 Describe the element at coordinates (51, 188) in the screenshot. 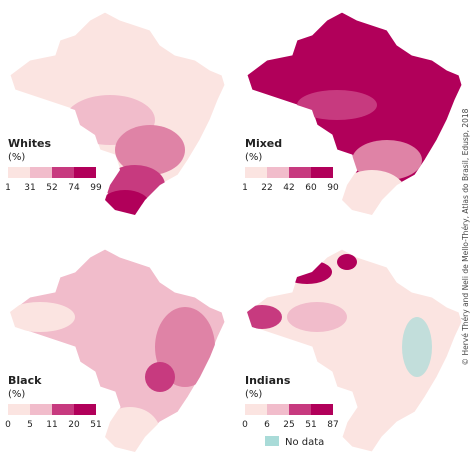

I see `legend-label: 52` at that location.